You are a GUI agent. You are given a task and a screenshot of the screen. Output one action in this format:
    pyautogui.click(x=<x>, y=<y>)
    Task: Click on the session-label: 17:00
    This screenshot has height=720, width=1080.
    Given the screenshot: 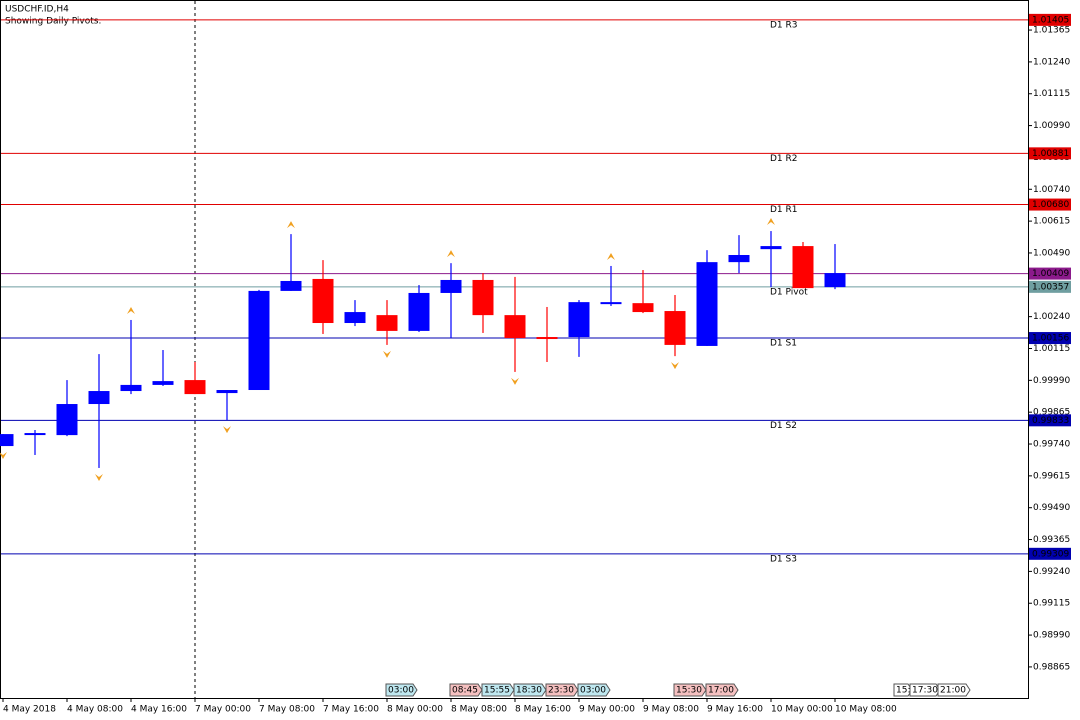 What is the action you would take?
    pyautogui.click(x=721, y=691)
    